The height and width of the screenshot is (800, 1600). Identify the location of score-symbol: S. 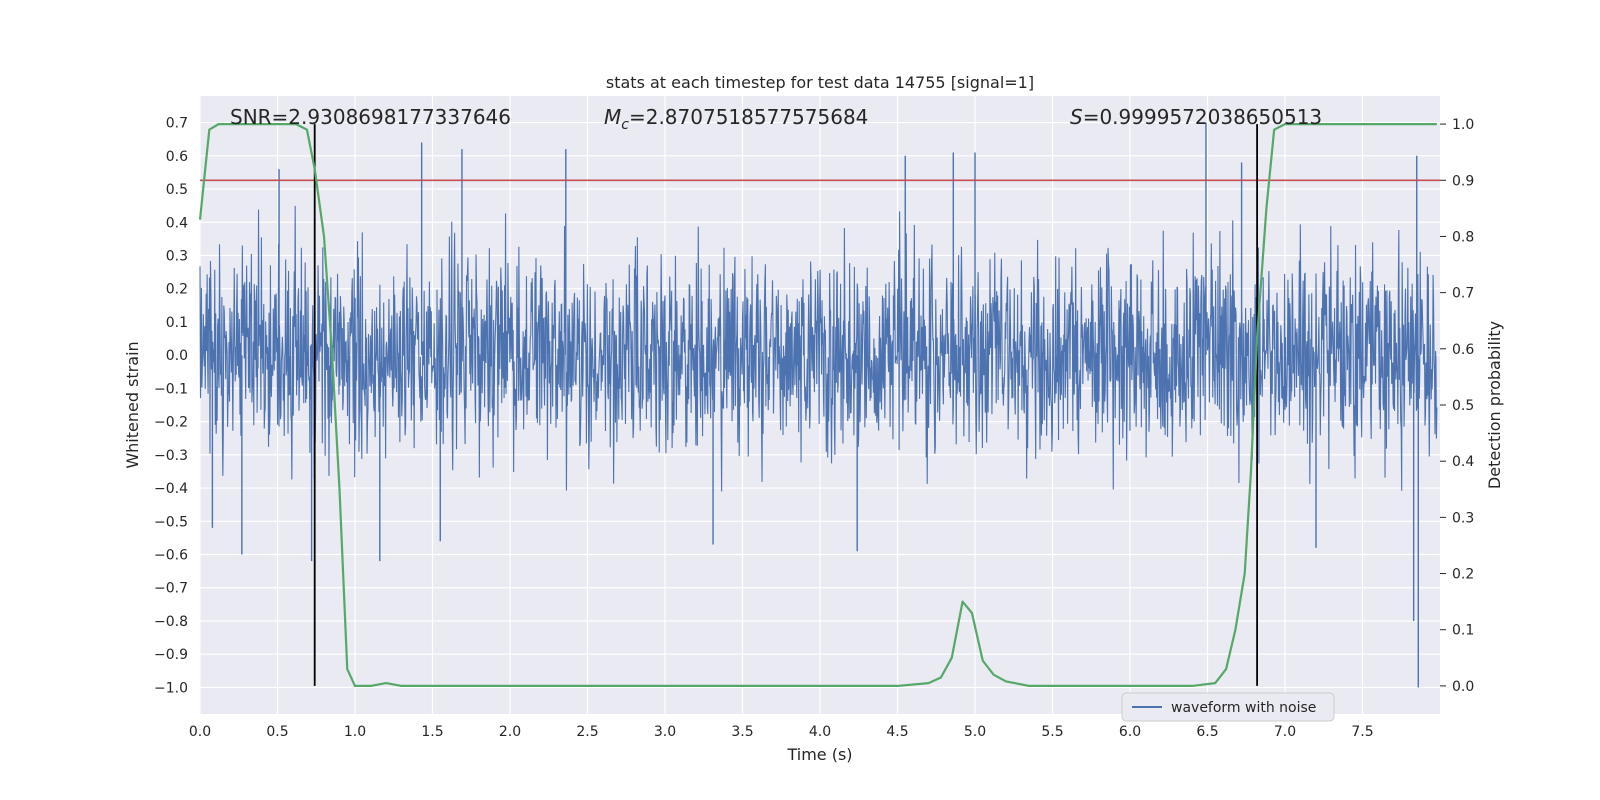
(1076, 117).